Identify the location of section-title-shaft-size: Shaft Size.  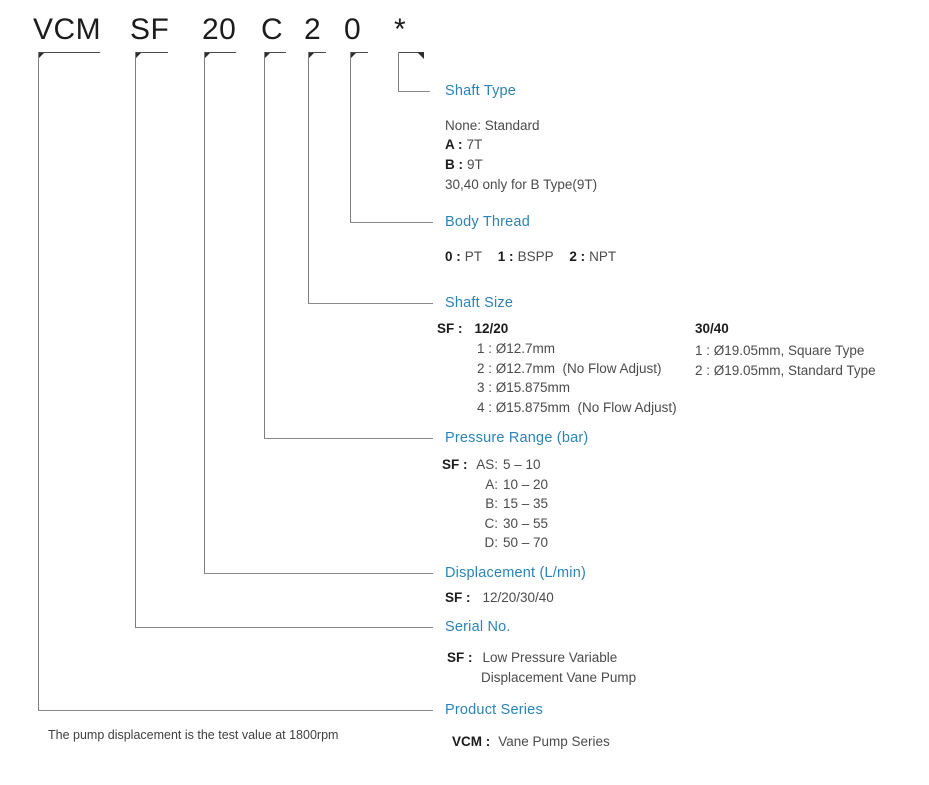
(479, 303).